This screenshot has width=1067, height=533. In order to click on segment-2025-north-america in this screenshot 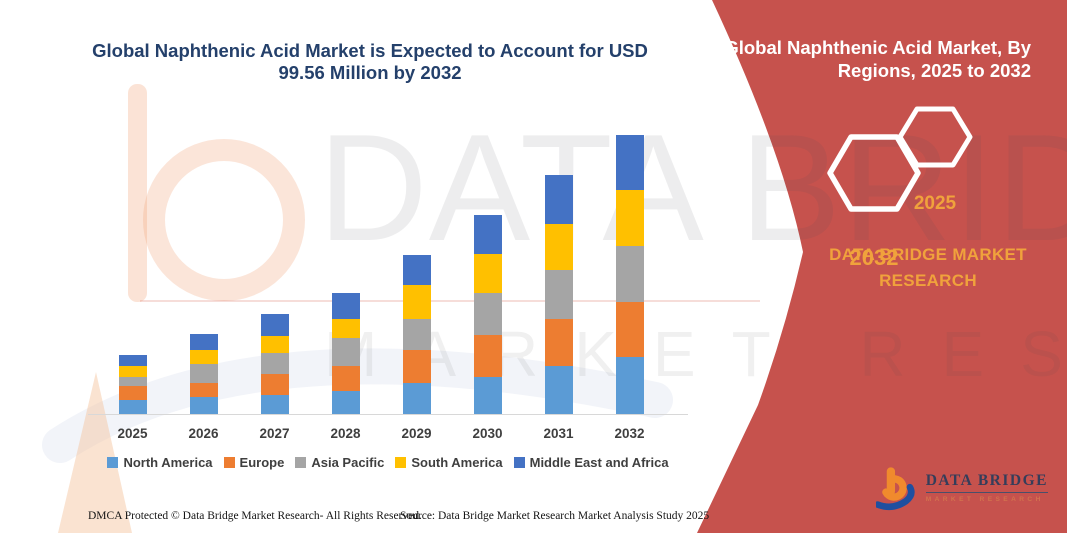, I will do `click(132, 407)`.